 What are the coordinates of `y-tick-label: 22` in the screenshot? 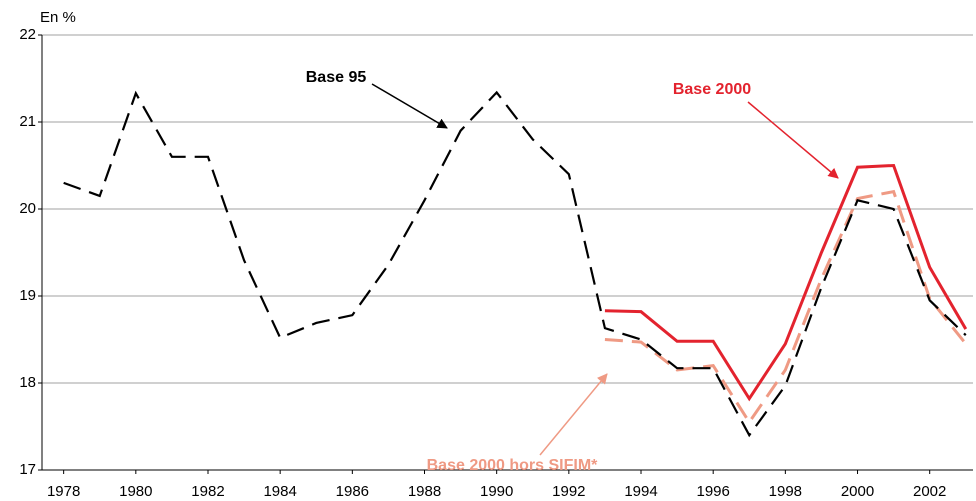 It's located at (27, 34).